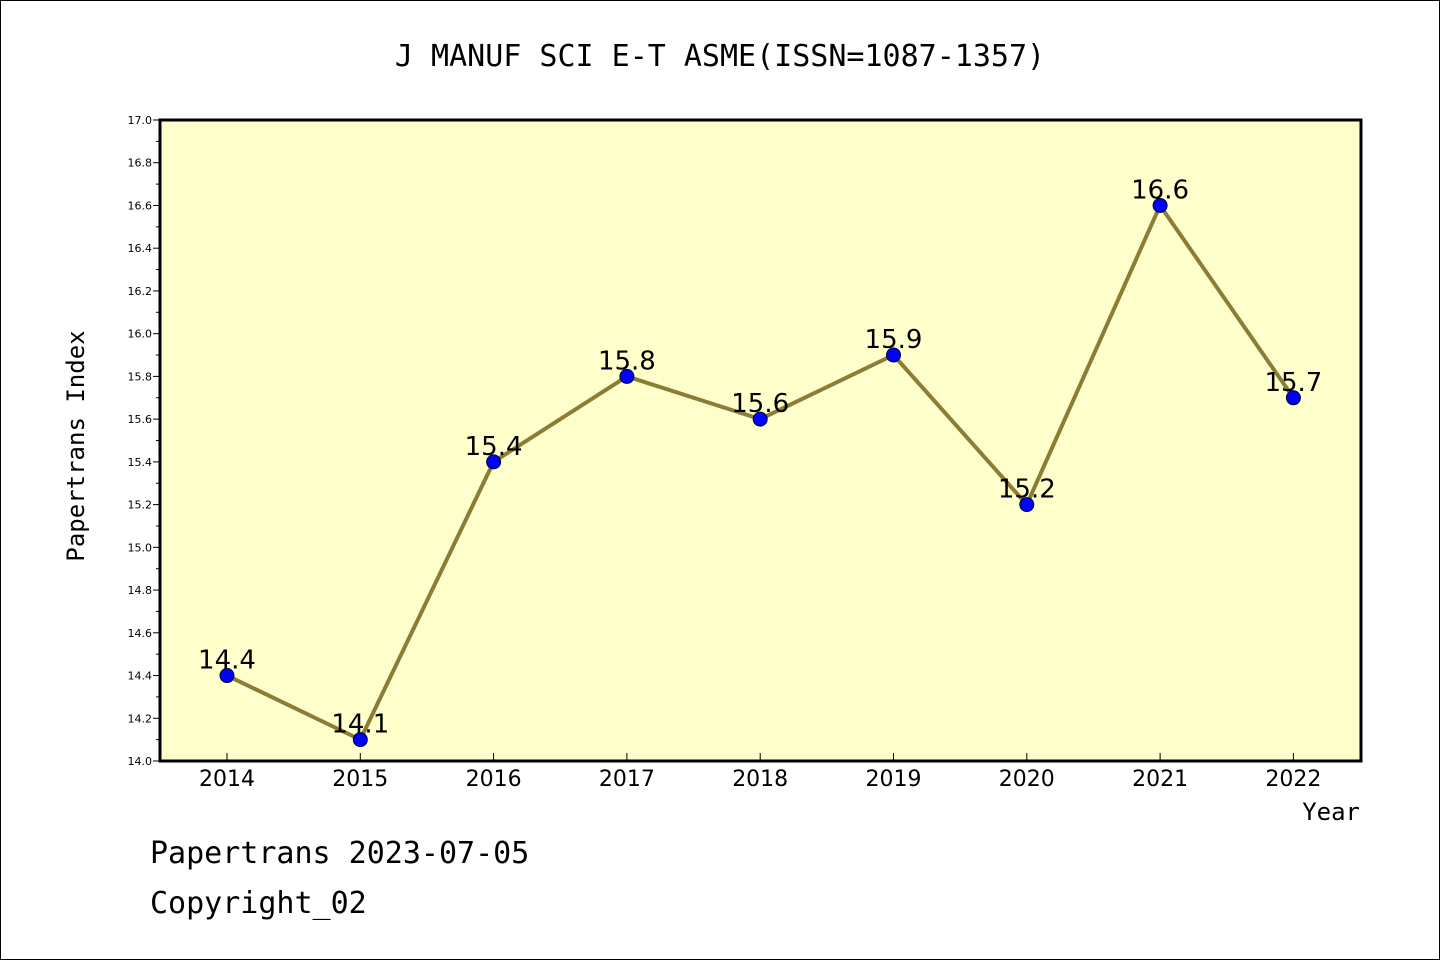 The height and width of the screenshot is (960, 1440). What do you see at coordinates (140, 419) in the screenshot?
I see `y-tick-label: 15.6` at bounding box center [140, 419].